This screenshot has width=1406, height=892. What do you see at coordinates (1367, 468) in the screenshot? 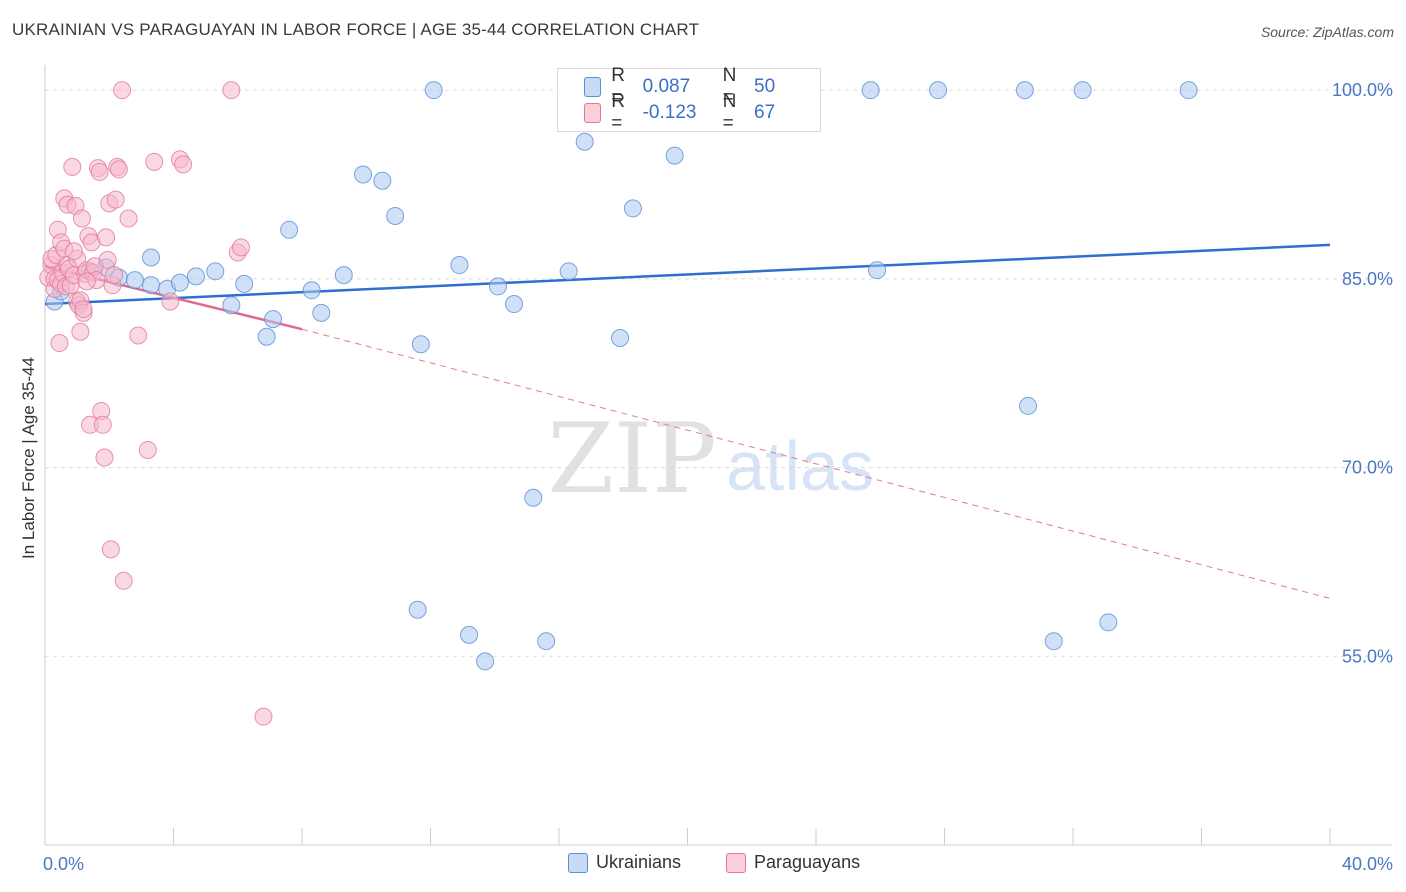
I see `y-tick-label: 70.0%` at bounding box center [1367, 468].